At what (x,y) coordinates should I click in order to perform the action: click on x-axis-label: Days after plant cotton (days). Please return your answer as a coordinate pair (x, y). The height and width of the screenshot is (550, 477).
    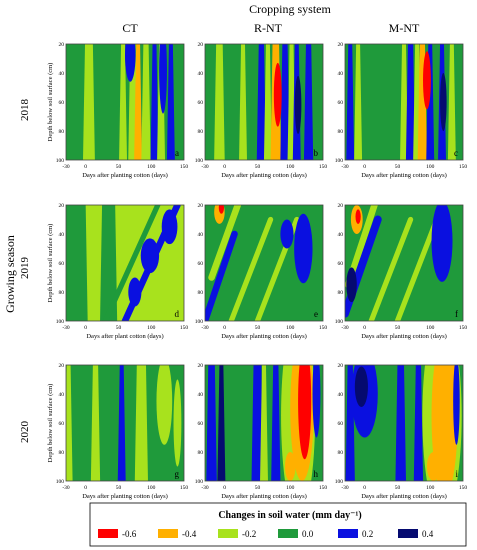
    Looking at the image, I should click on (124, 336).